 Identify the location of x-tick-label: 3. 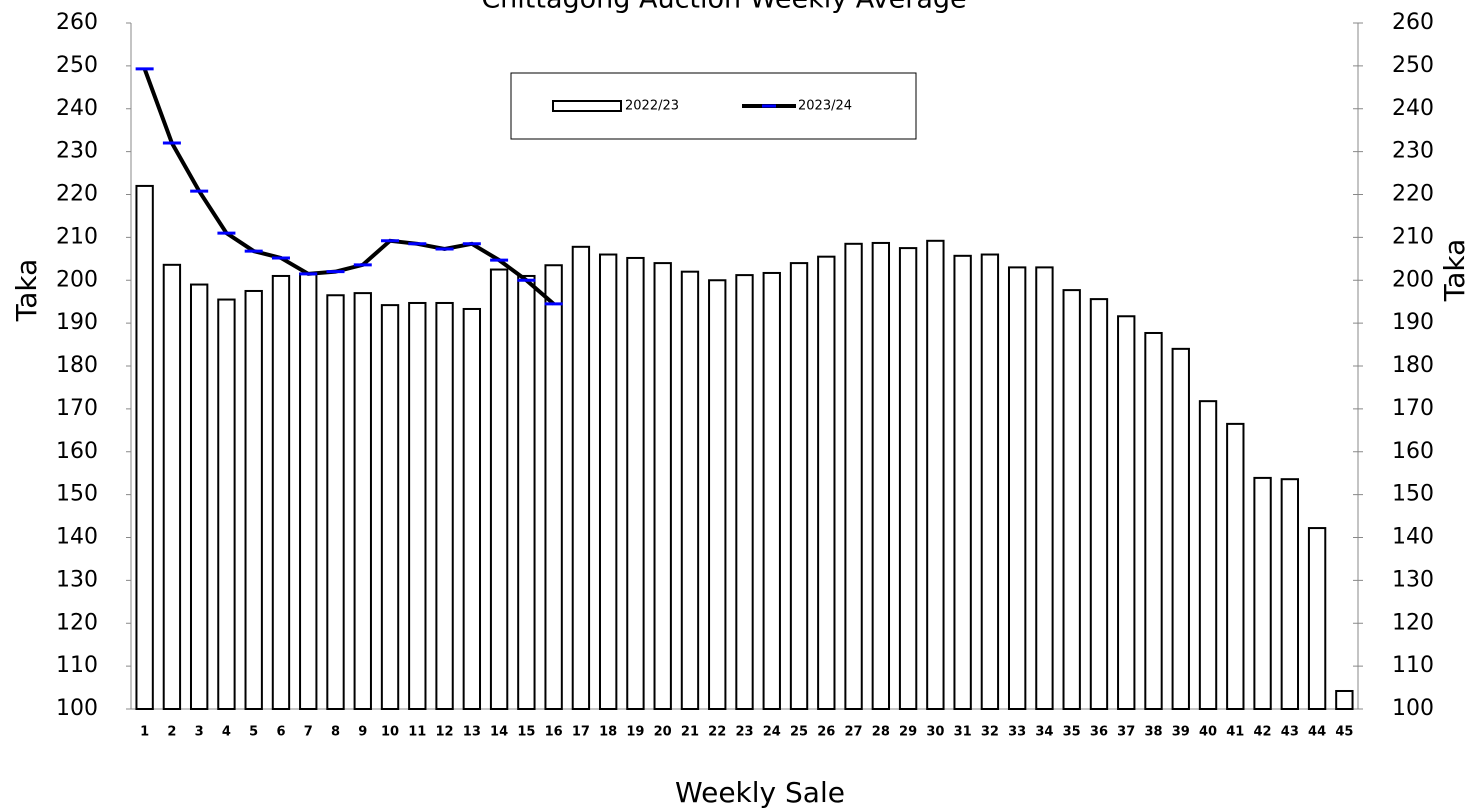
(199, 732).